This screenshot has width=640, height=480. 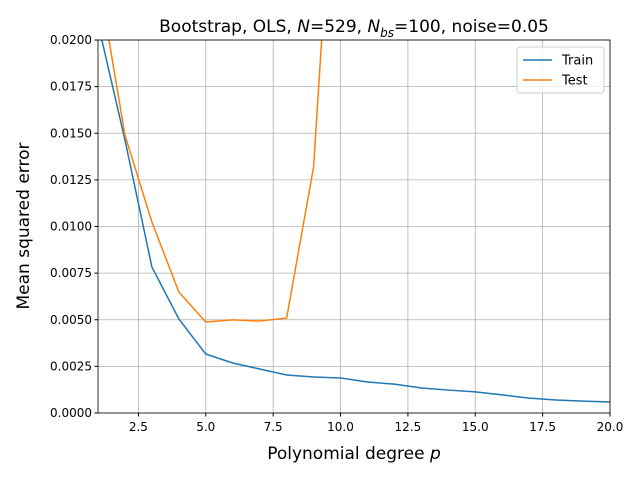 I want to click on y-axis-label: Mean squared error, so click(x=24, y=226).